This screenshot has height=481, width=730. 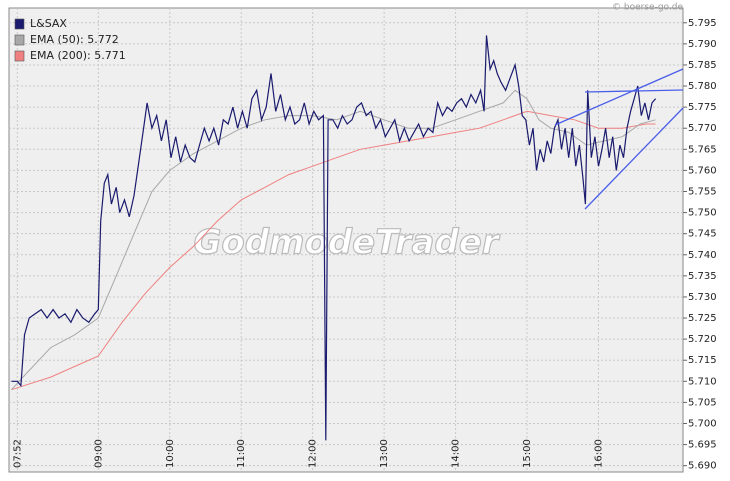 I want to click on y-tick-label: 5.740, so click(x=702, y=255).